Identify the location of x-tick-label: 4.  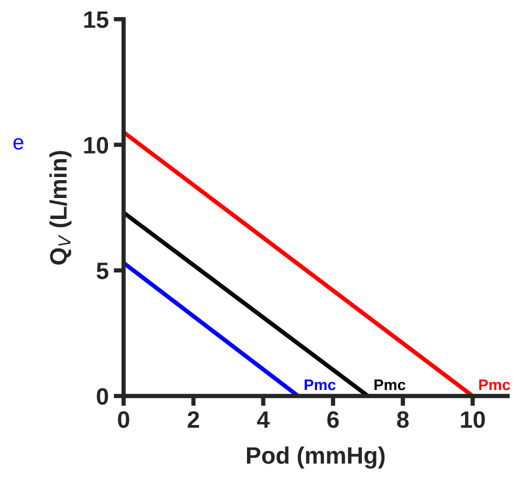
(263, 419).